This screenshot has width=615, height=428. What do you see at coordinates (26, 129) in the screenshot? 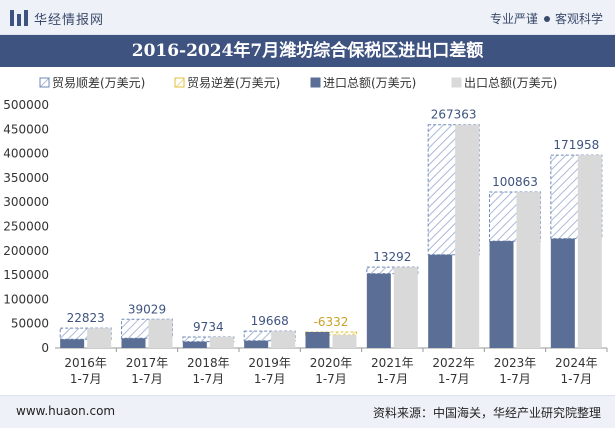
I see `y-tick-label: 450000` at bounding box center [26, 129].